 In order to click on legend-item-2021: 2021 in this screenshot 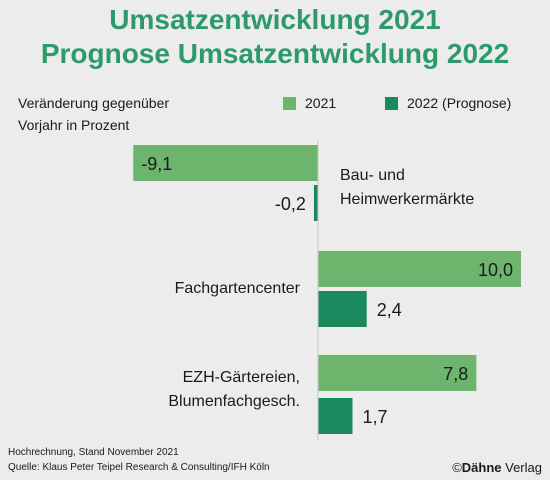, I will do `click(309, 103)`.